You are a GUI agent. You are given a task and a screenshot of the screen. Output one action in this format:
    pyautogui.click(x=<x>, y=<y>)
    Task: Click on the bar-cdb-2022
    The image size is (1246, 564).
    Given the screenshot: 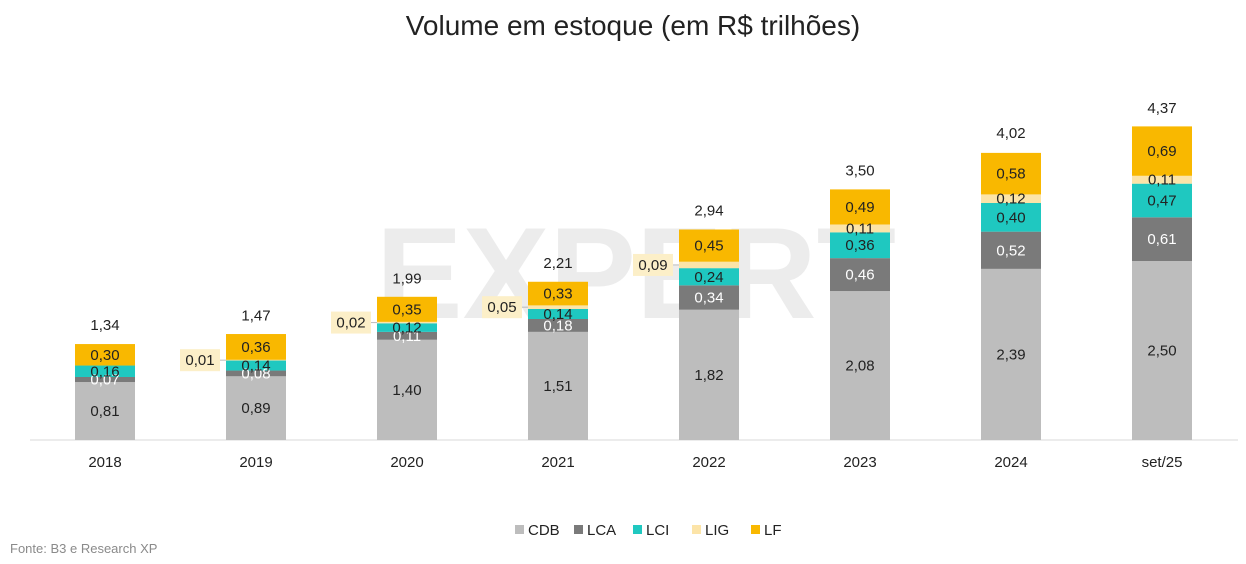 What is the action you would take?
    pyautogui.click(x=709, y=374)
    